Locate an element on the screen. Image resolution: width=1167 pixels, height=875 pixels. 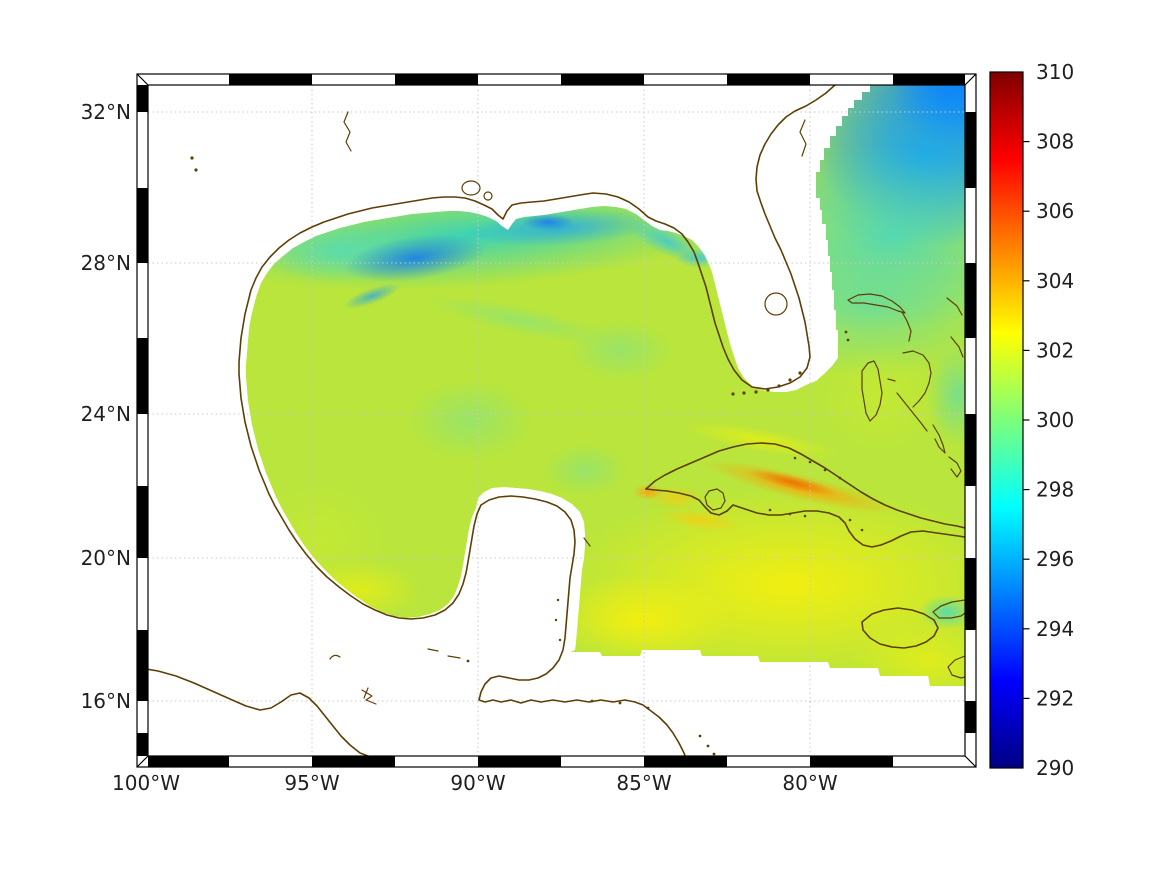
river-texas is located at coordinates (347, 131).